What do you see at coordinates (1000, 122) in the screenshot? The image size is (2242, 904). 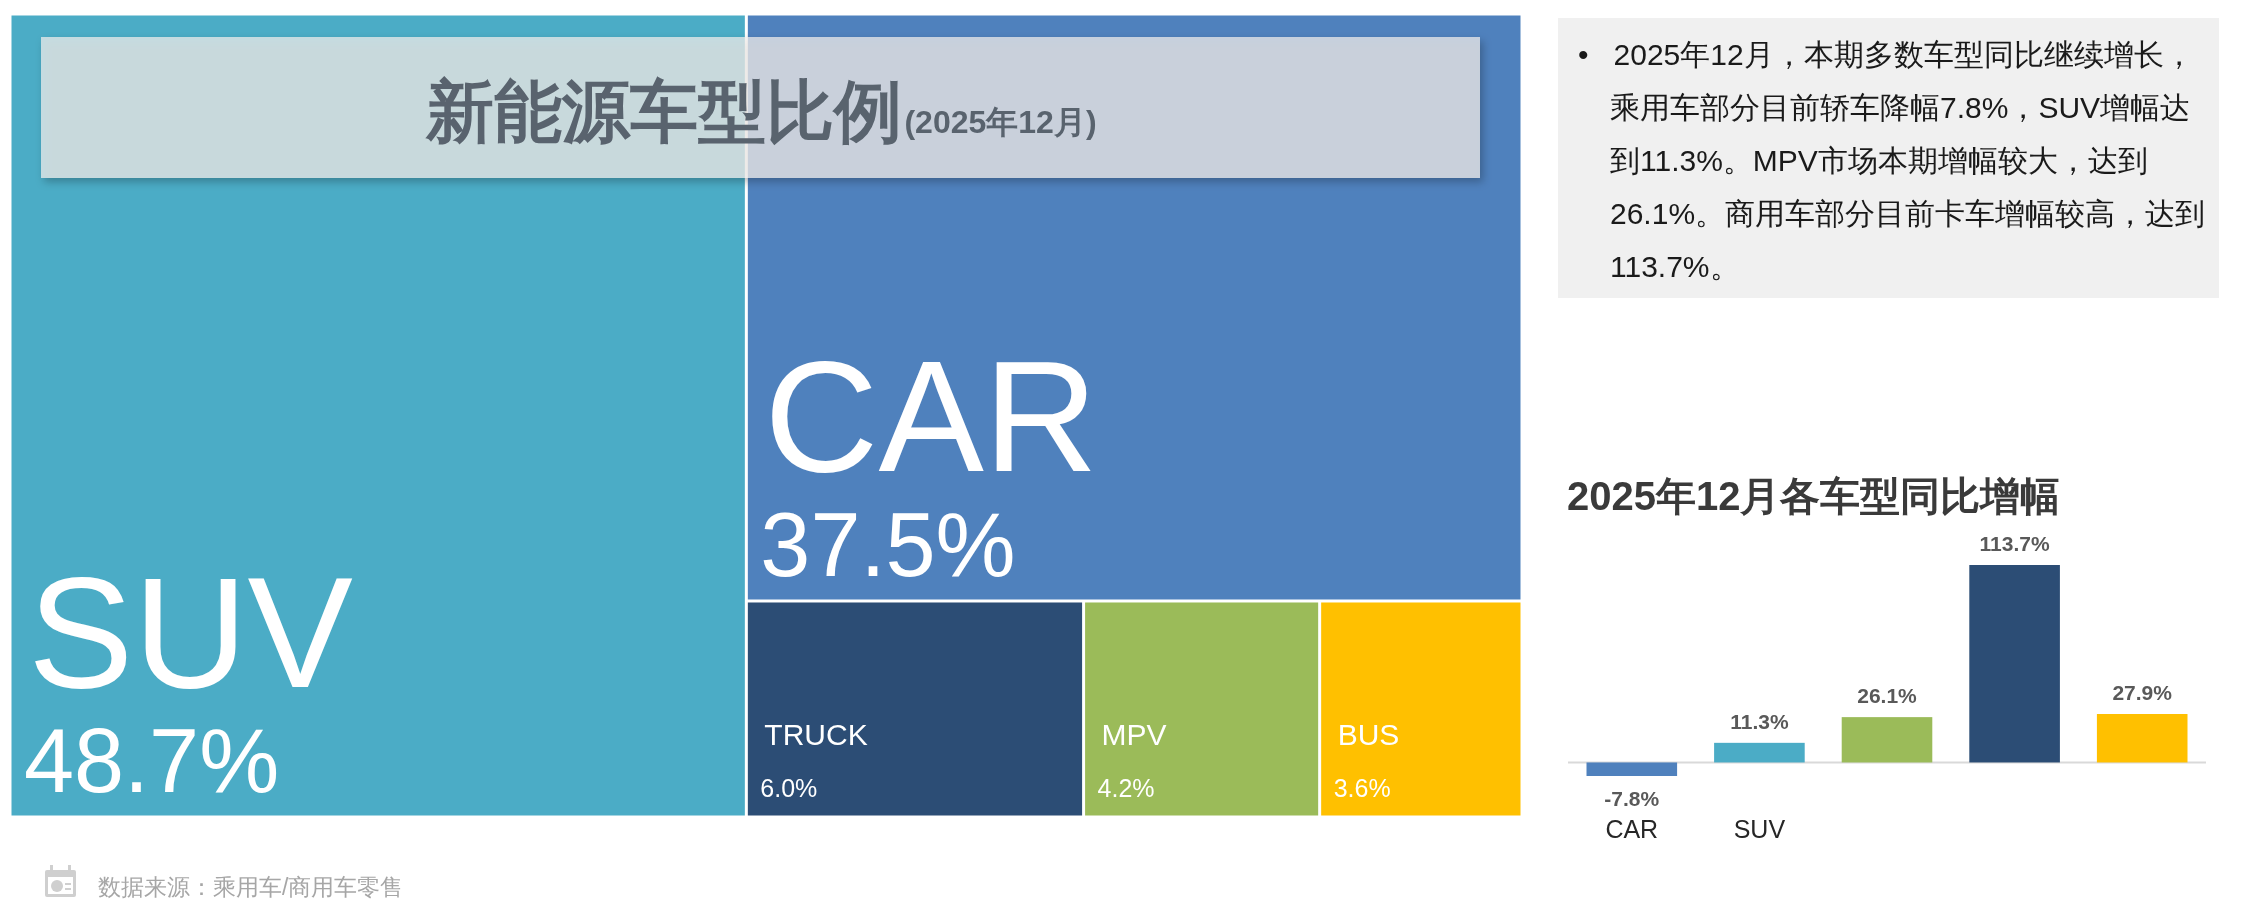 I see `subtitle: (2025年12月)` at bounding box center [1000, 122].